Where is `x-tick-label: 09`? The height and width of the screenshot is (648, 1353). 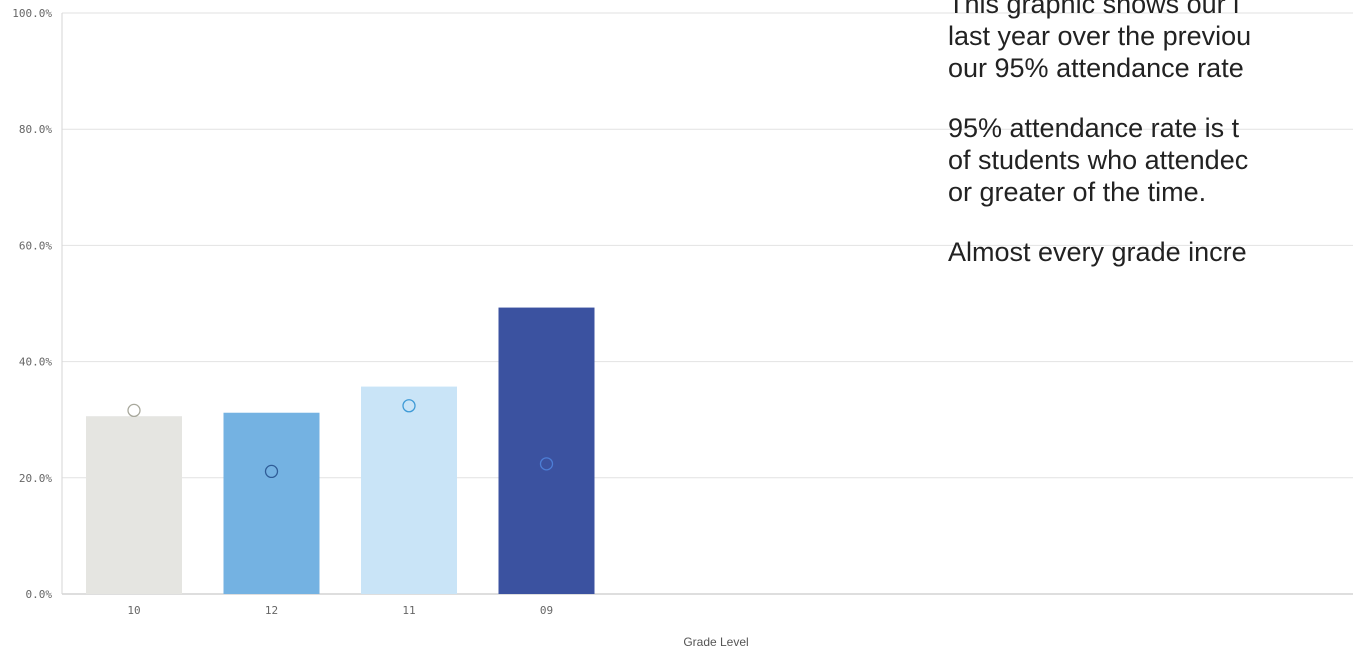
x-tick-label: 09 is located at coordinates (546, 610).